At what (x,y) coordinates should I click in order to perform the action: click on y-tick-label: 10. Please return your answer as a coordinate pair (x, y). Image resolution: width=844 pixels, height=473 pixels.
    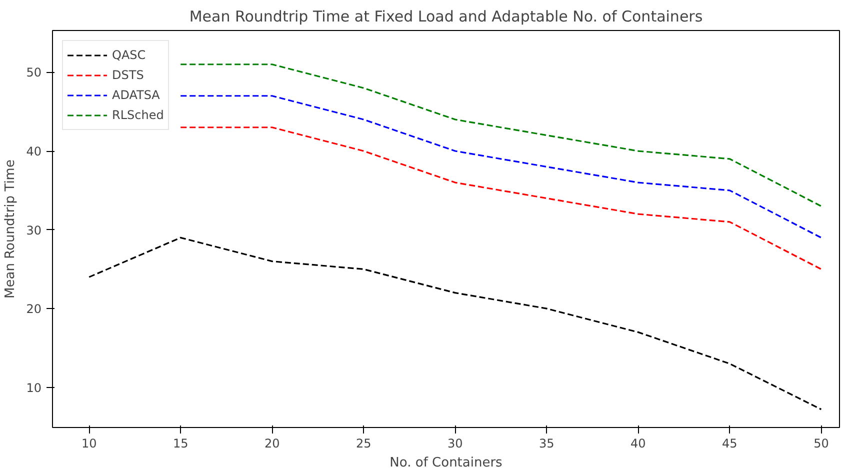
    Looking at the image, I should click on (34, 387).